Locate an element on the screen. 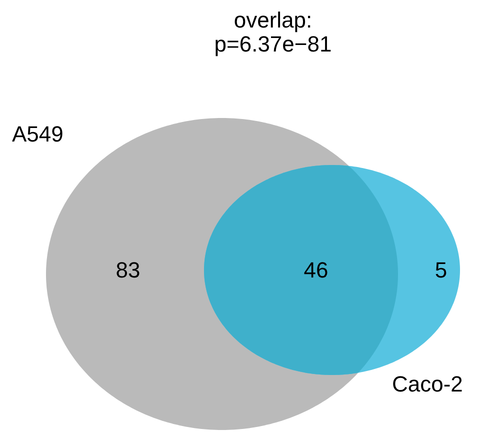 This screenshot has width=497, height=434. text: overlap: is located at coordinates (273, 20).